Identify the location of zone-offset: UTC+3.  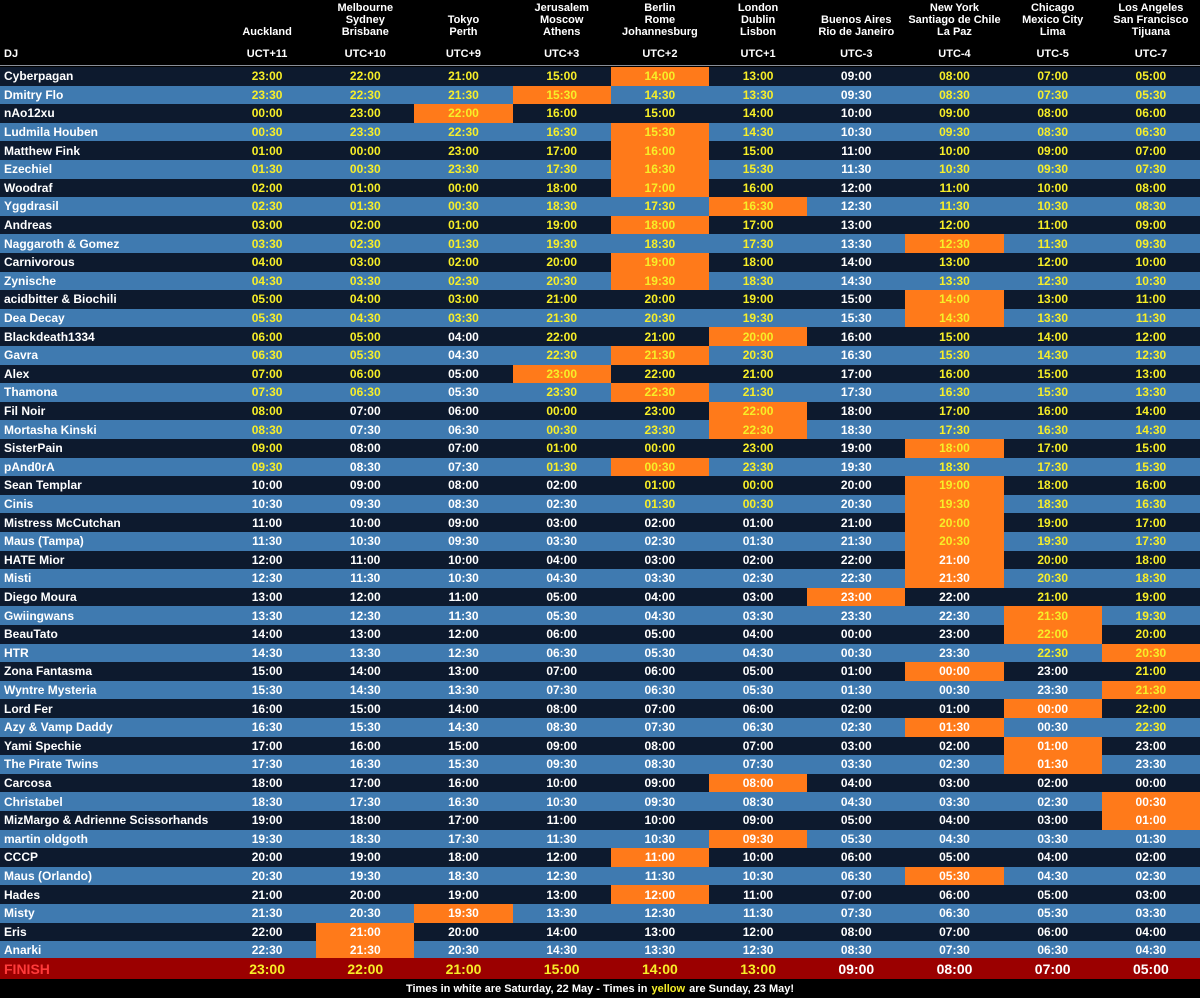
(562, 54).